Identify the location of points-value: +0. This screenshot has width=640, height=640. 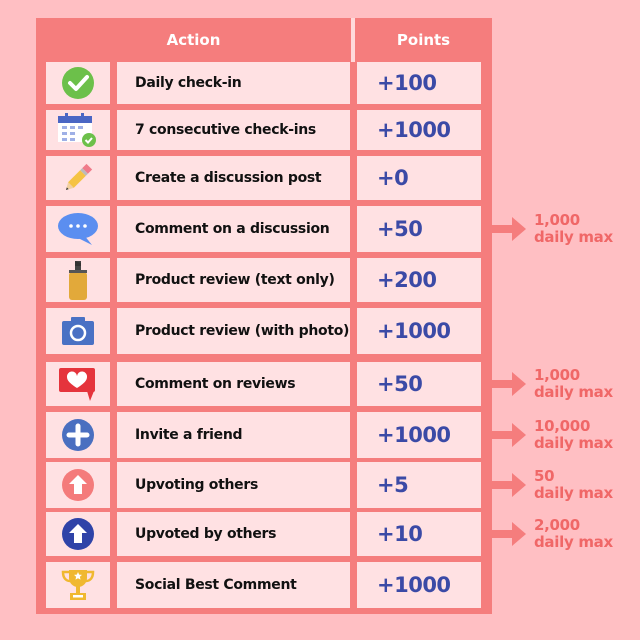
(419, 178).